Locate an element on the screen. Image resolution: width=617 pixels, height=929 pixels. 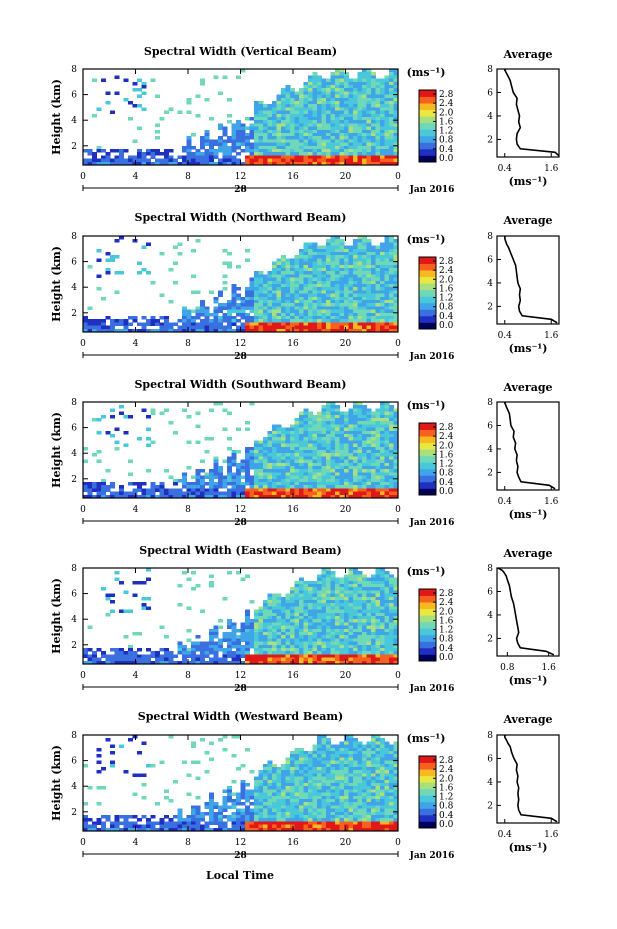
colorbar-swatch is located at coordinates (427, 267).